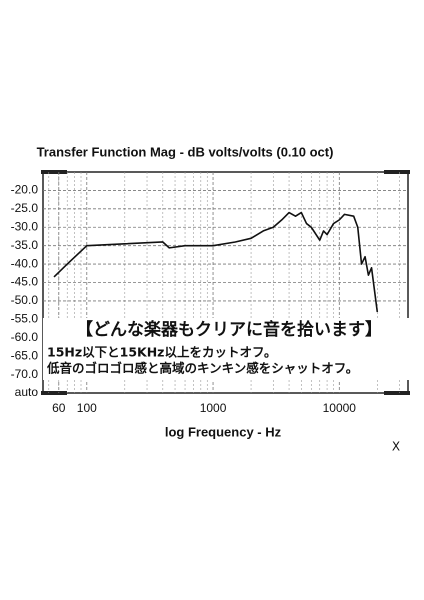  I want to click on y-tick-label: -45.0, so click(25, 282).